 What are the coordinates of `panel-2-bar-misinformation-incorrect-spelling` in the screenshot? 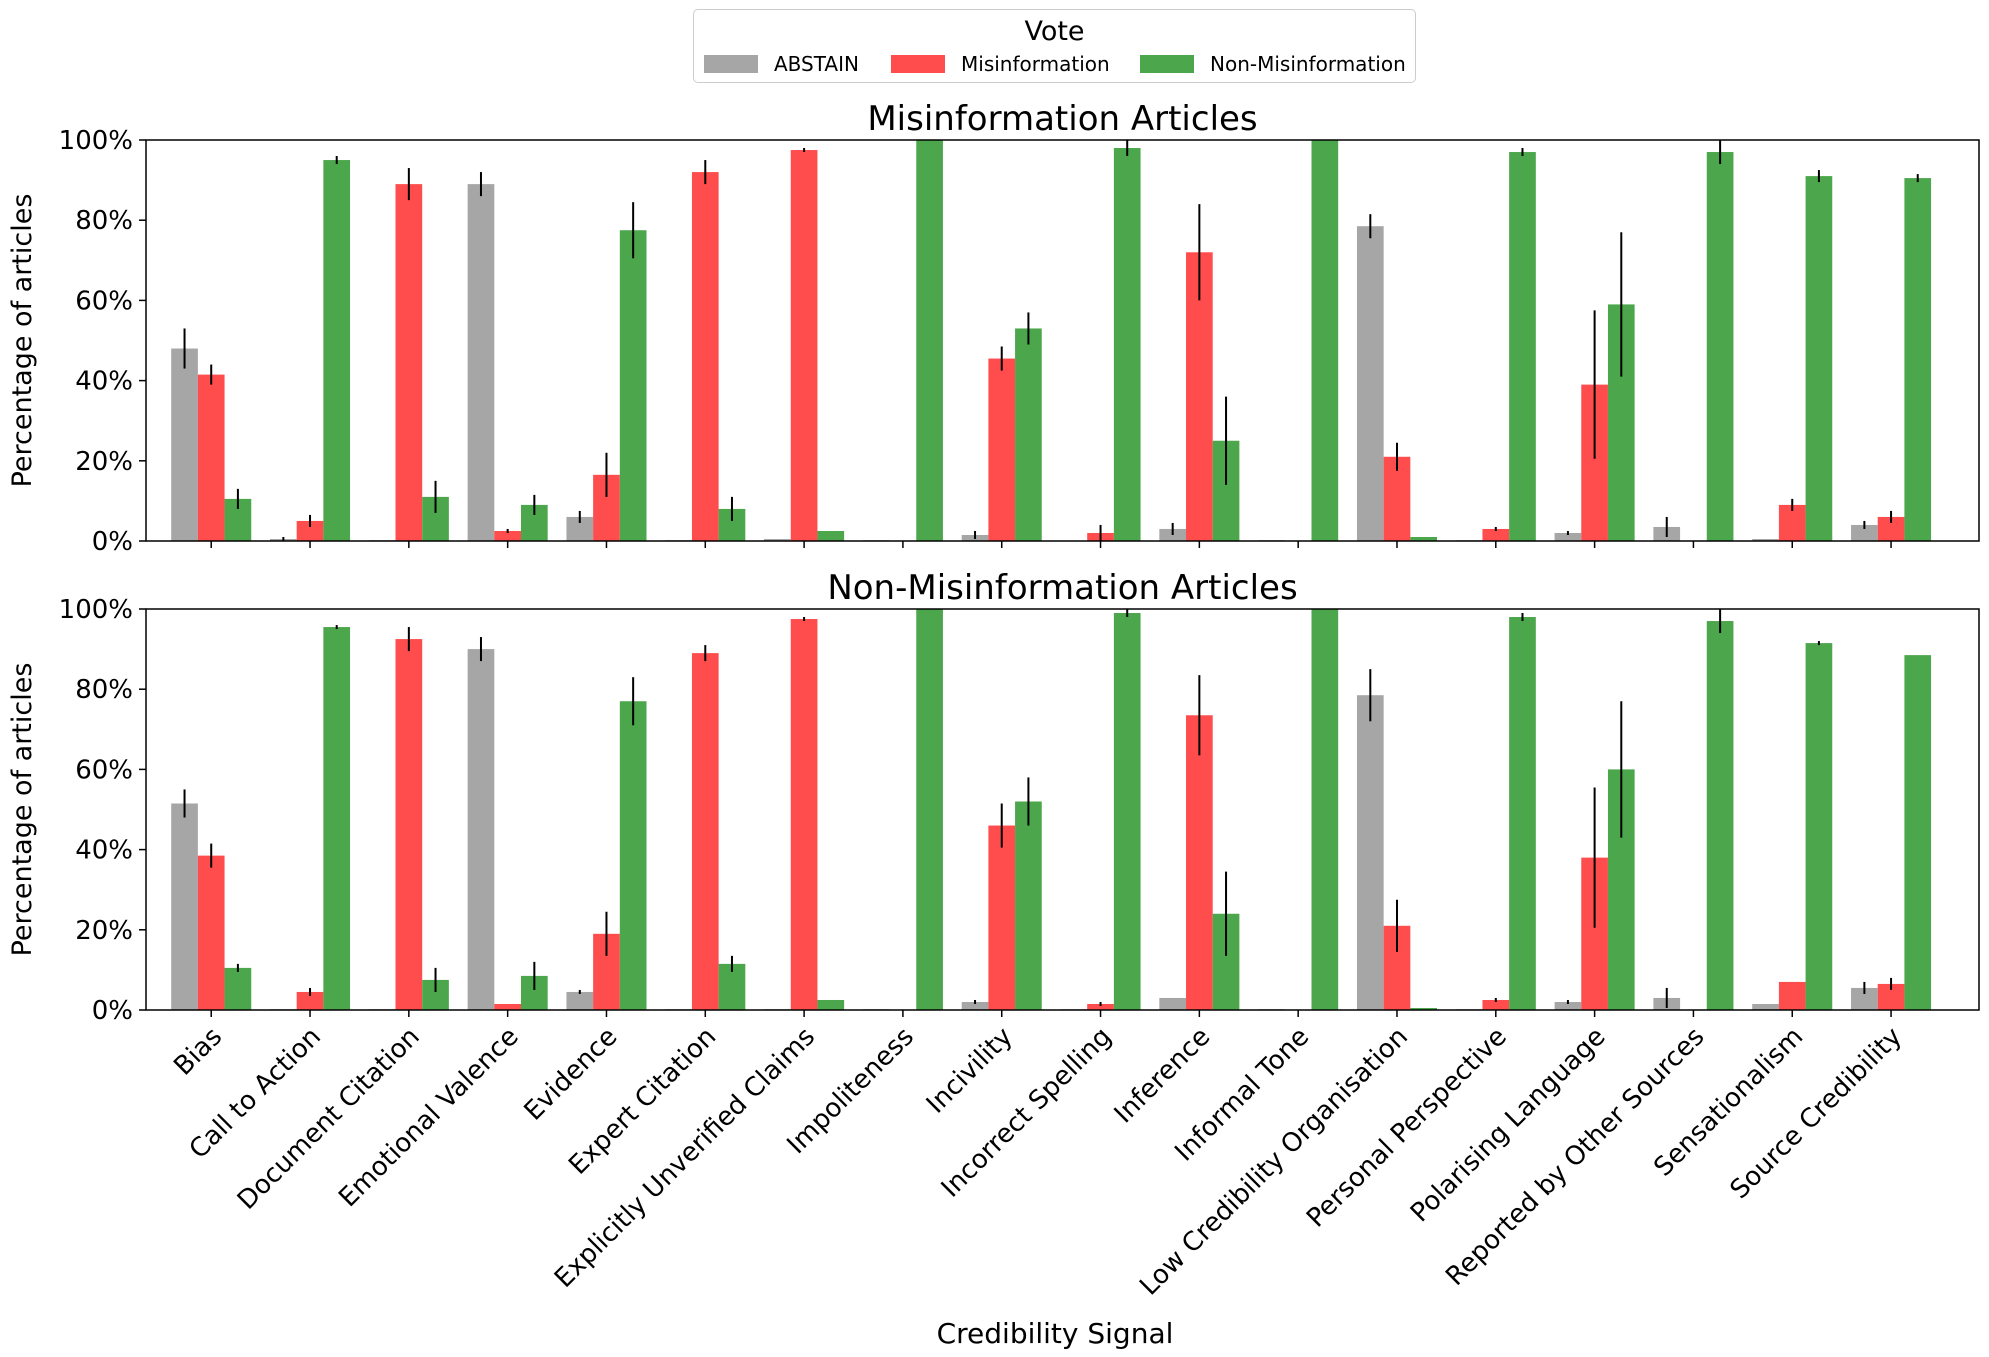 It's located at (1100, 1006).